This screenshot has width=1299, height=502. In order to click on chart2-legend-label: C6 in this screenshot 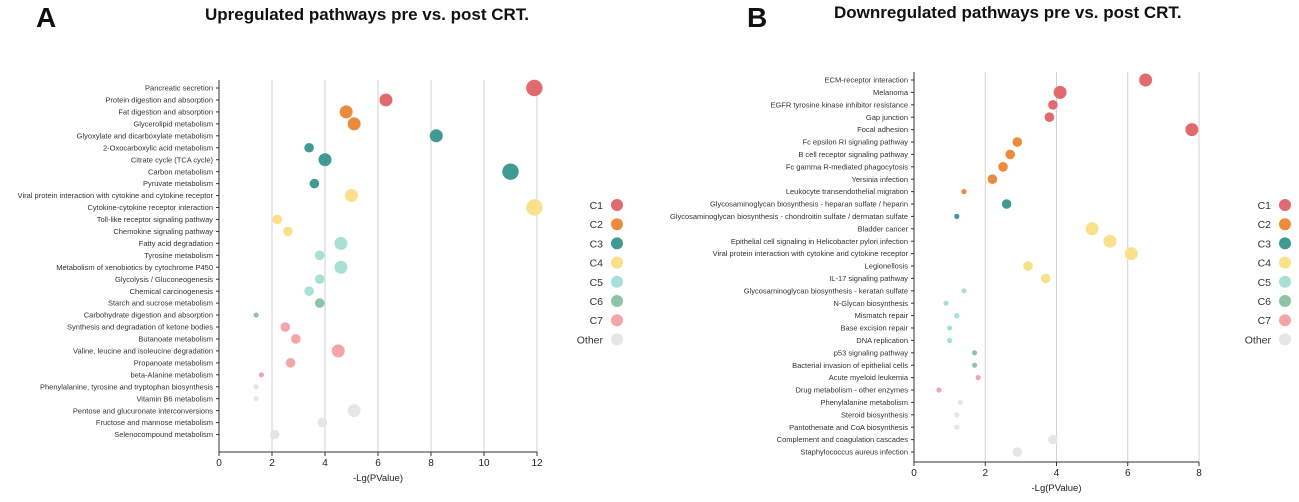, I will do `click(1265, 302)`.